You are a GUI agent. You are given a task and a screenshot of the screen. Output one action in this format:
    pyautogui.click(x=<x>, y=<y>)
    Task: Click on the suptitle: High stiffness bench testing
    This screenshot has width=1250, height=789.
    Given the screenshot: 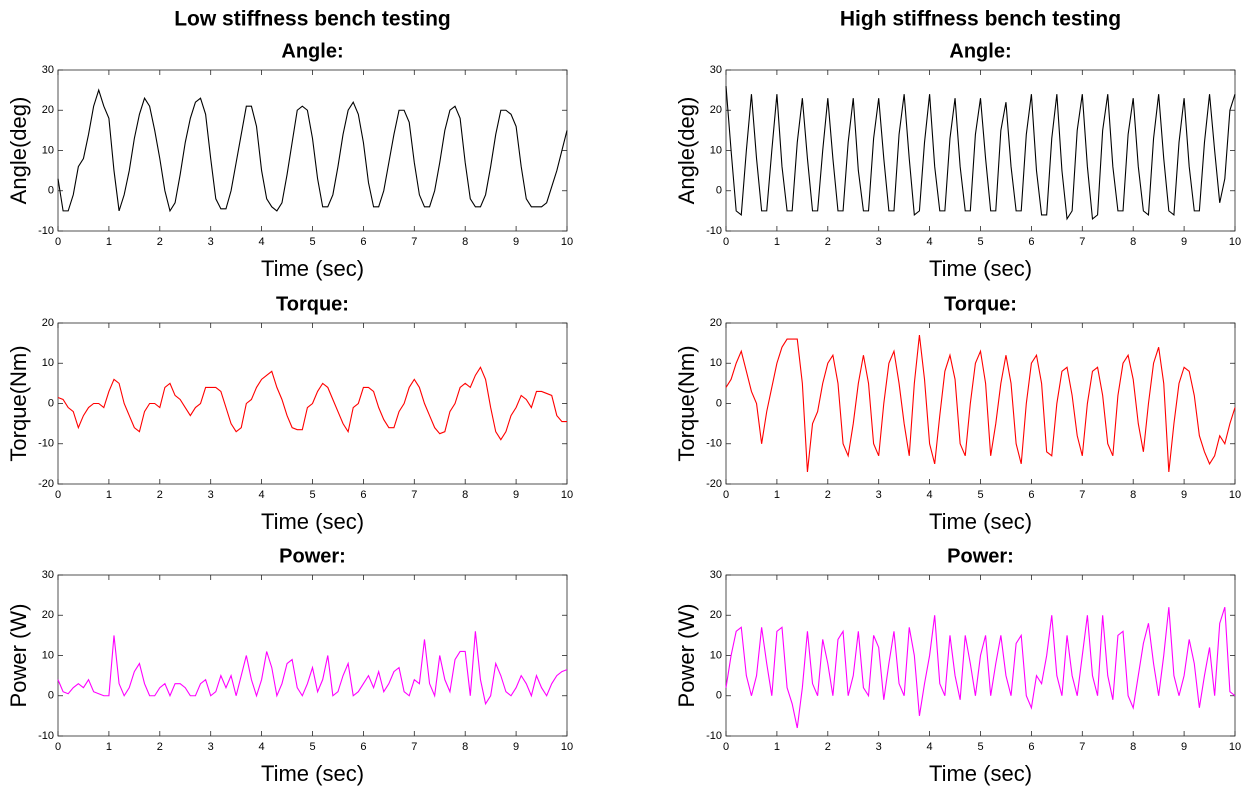 What is the action you would take?
    pyautogui.click(x=980, y=19)
    